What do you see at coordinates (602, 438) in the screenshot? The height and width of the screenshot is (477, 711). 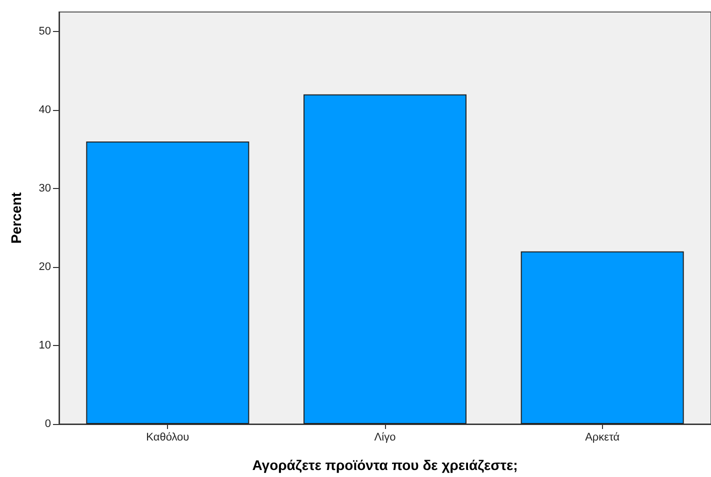 I see `x-tick-label: Αρκετά` at bounding box center [602, 438].